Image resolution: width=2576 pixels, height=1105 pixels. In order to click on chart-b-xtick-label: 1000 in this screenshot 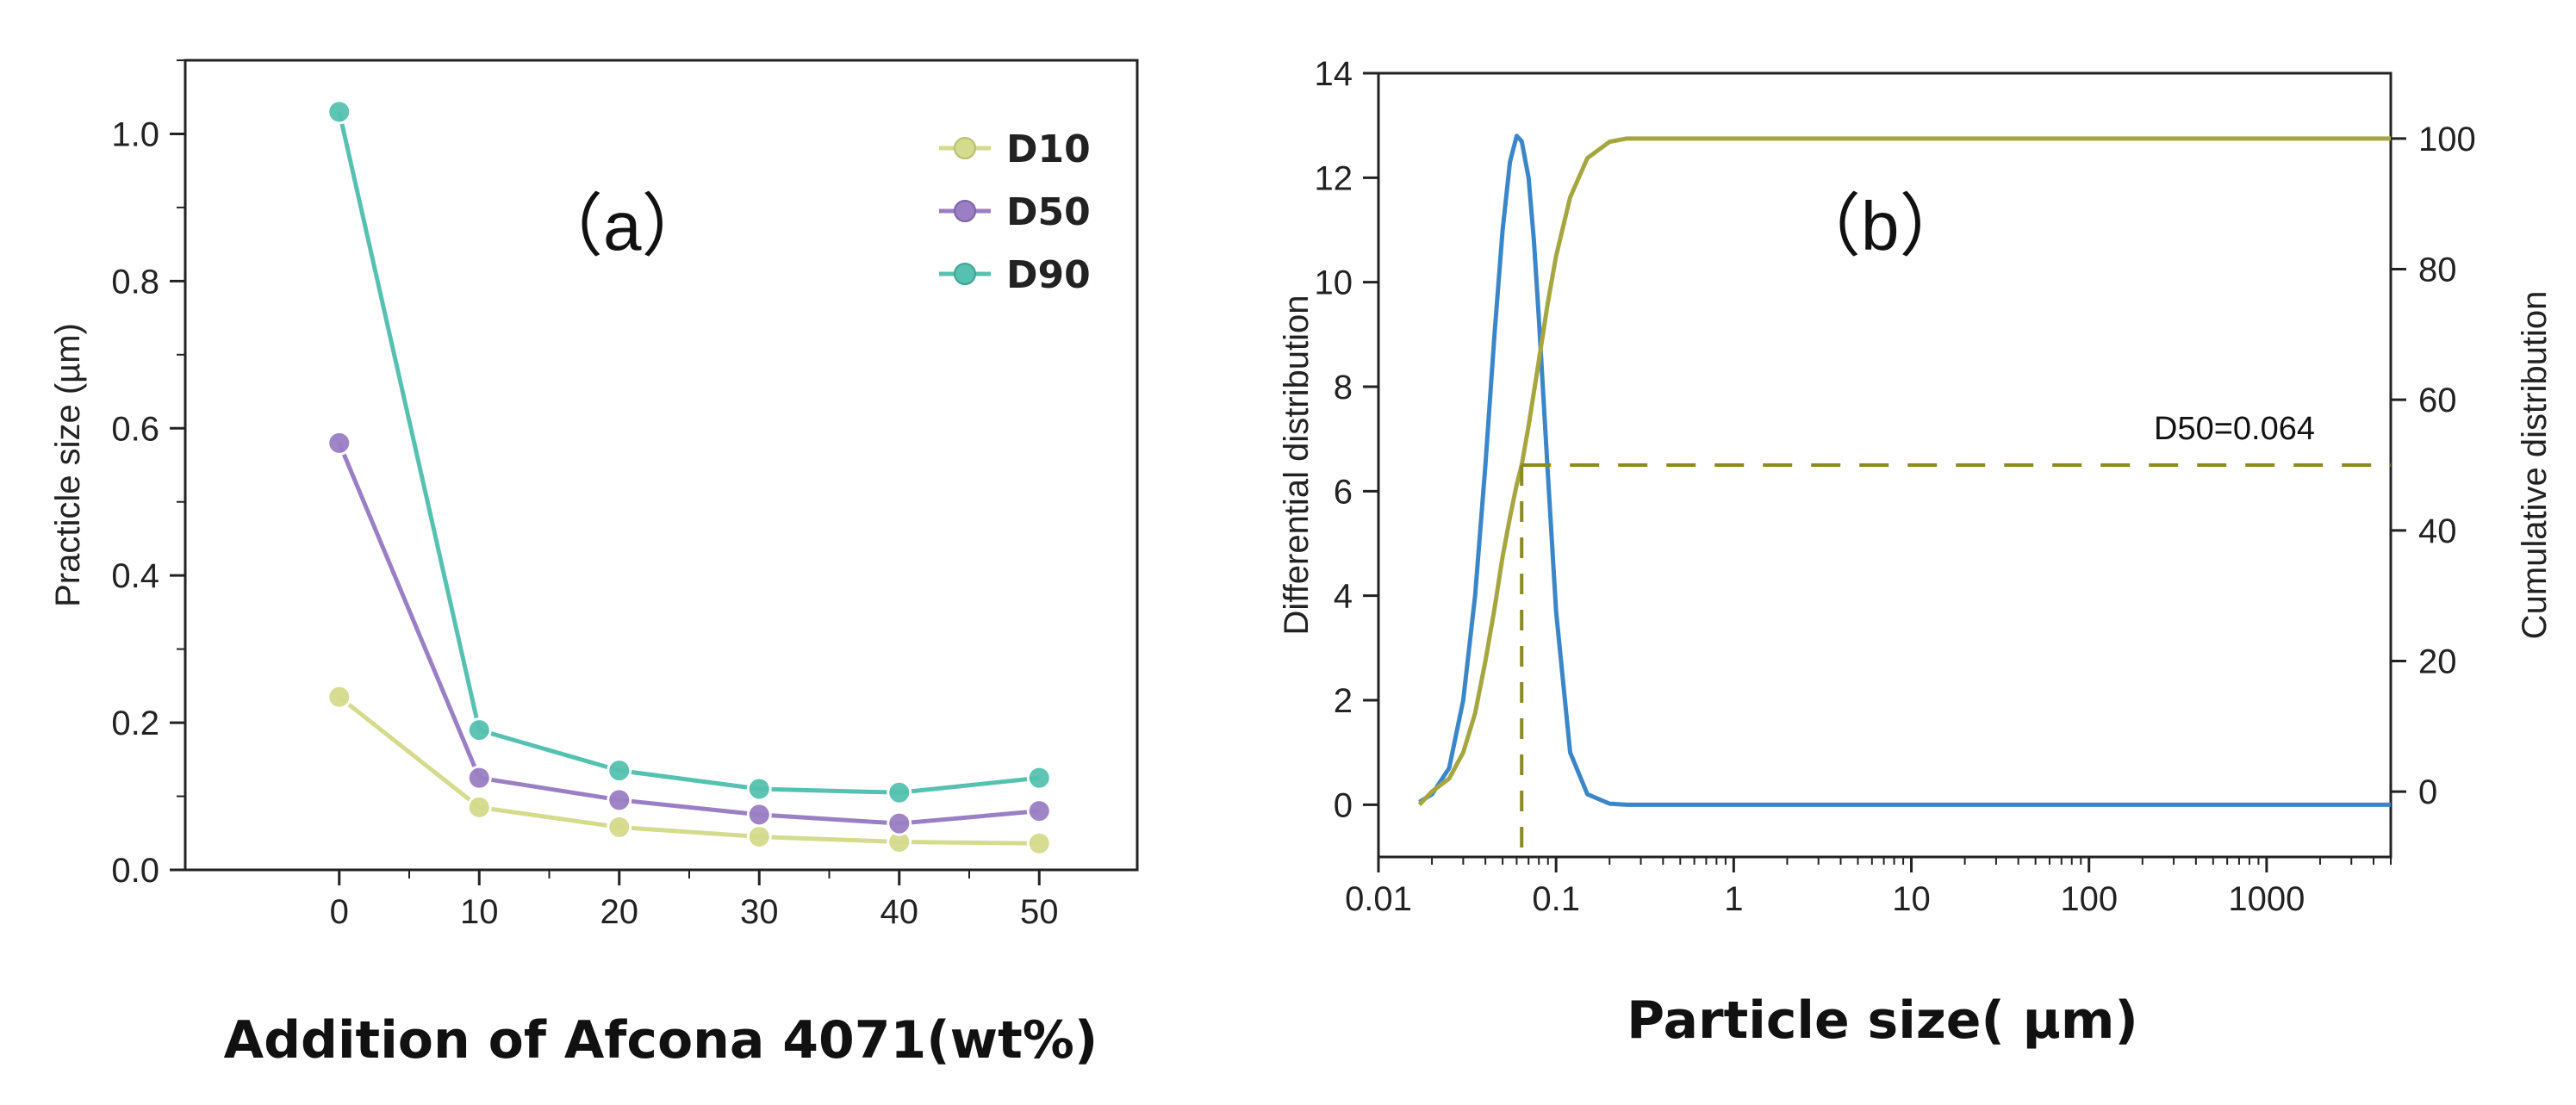, I will do `click(2267, 899)`.